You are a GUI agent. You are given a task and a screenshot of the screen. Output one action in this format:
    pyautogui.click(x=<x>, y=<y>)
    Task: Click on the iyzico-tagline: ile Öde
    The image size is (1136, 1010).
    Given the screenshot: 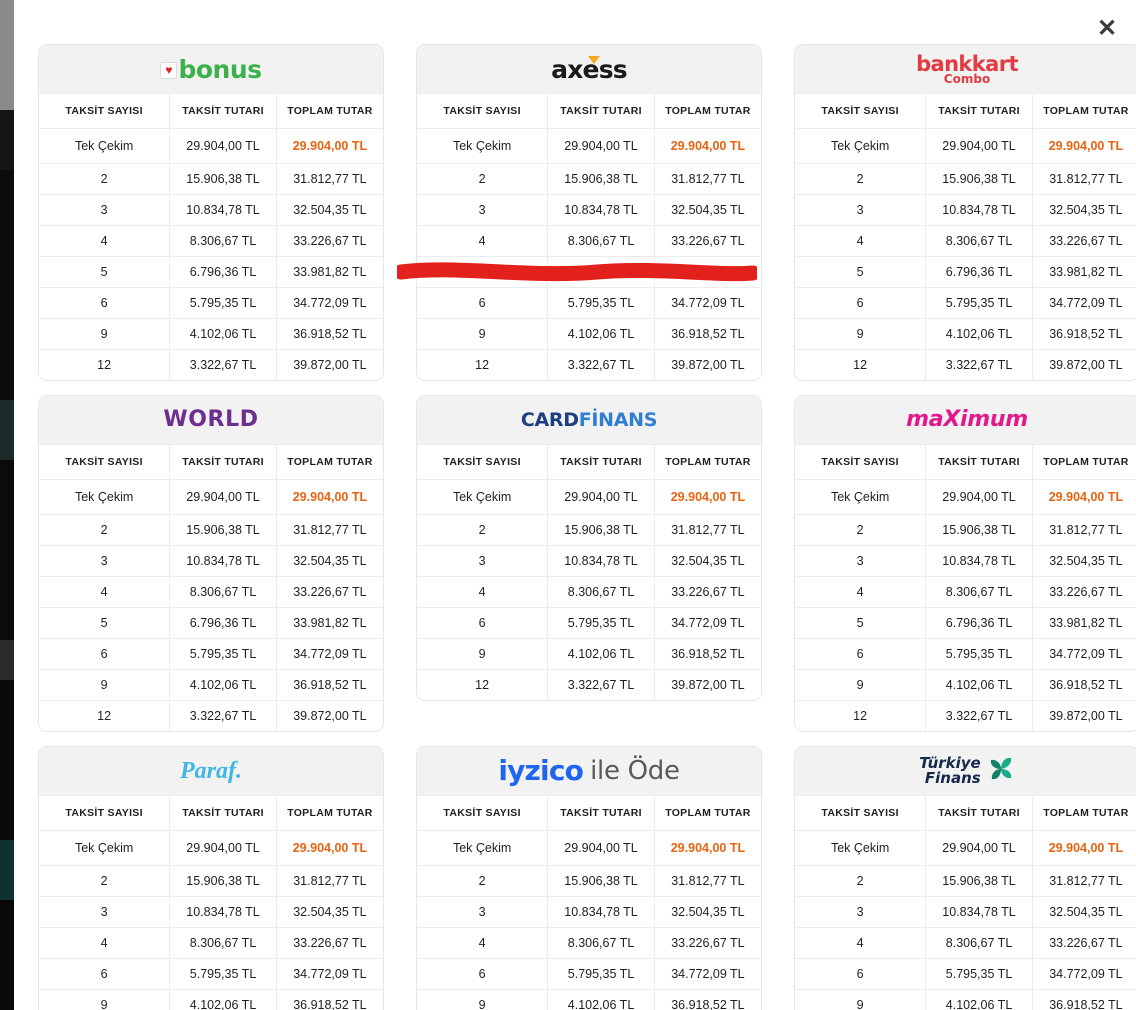 What is the action you would take?
    pyautogui.click(x=635, y=771)
    